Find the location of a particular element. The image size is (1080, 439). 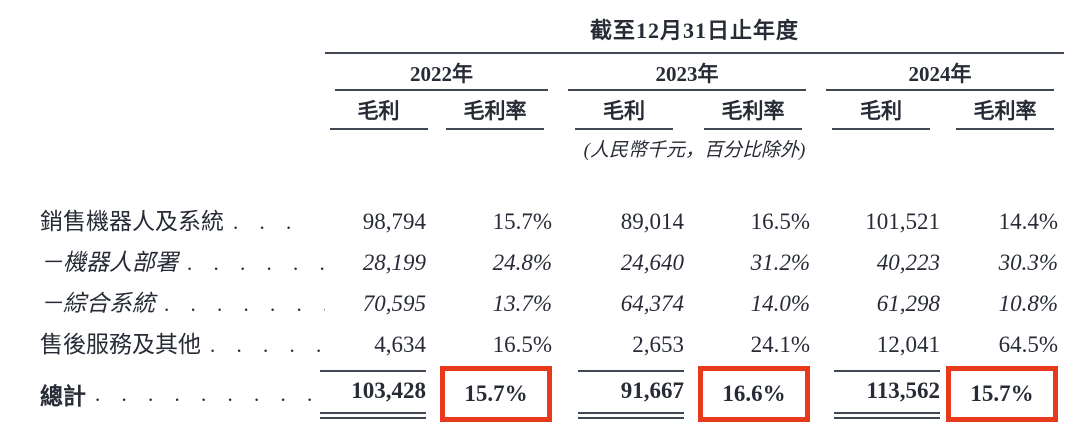

total-cell-value: 103,428 is located at coordinates (373, 394).